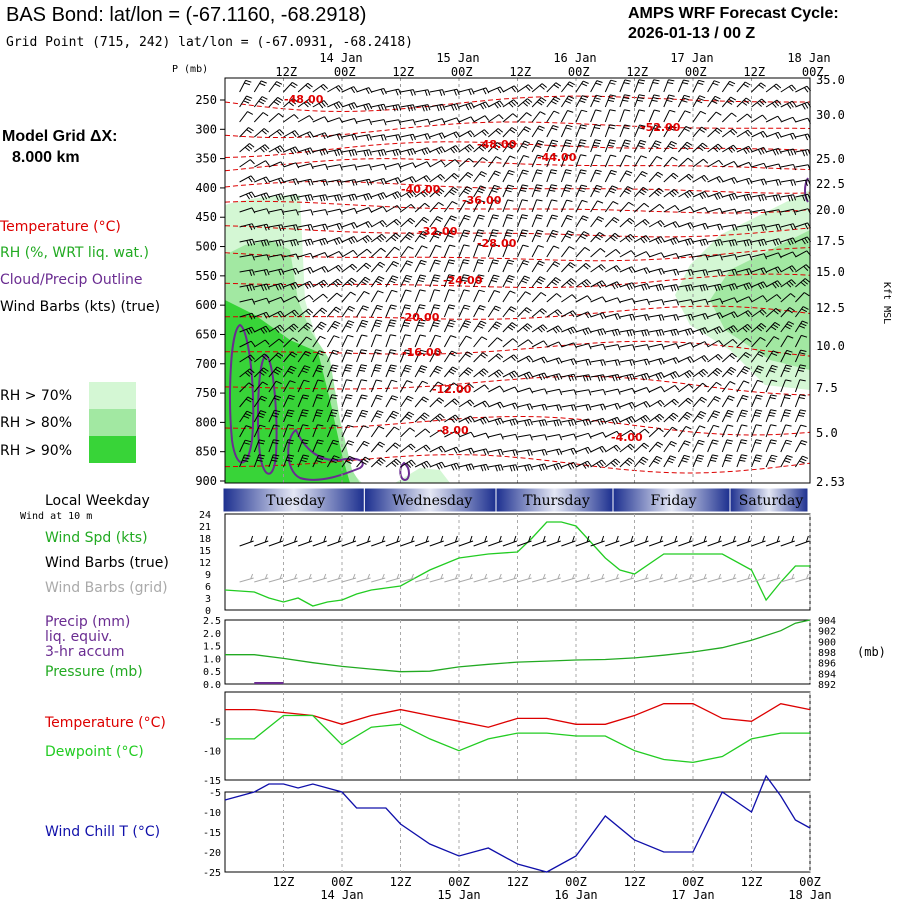 This screenshot has height=900, width=900. Describe the element at coordinates (205, 539) in the screenshot. I see `wind-speed-tick: 18` at that location.